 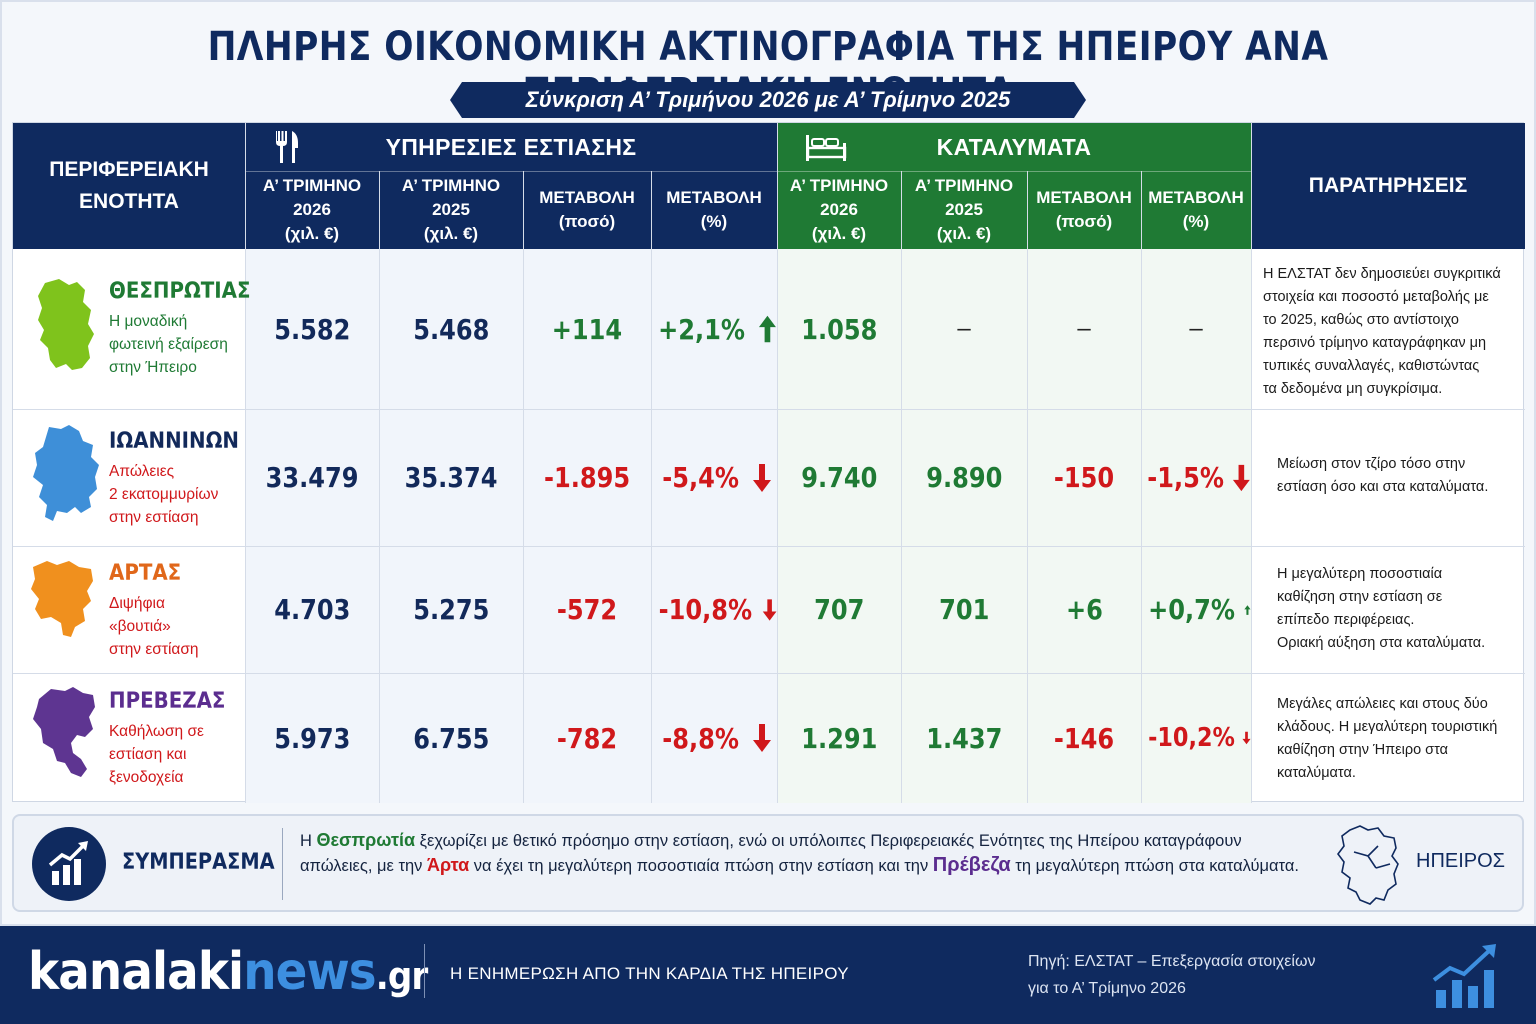 What do you see at coordinates (154, 626) in the screenshot?
I see `region-description: Διψήφια «βουτιά» στην εστίαση` at bounding box center [154, 626].